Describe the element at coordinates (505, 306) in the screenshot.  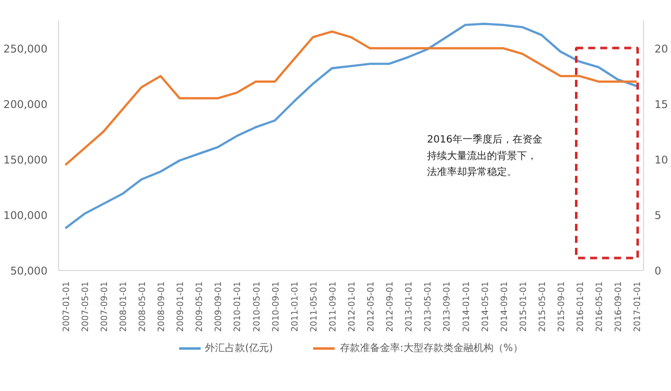
I see `x-tick-label: 2014-09-01` at that location.